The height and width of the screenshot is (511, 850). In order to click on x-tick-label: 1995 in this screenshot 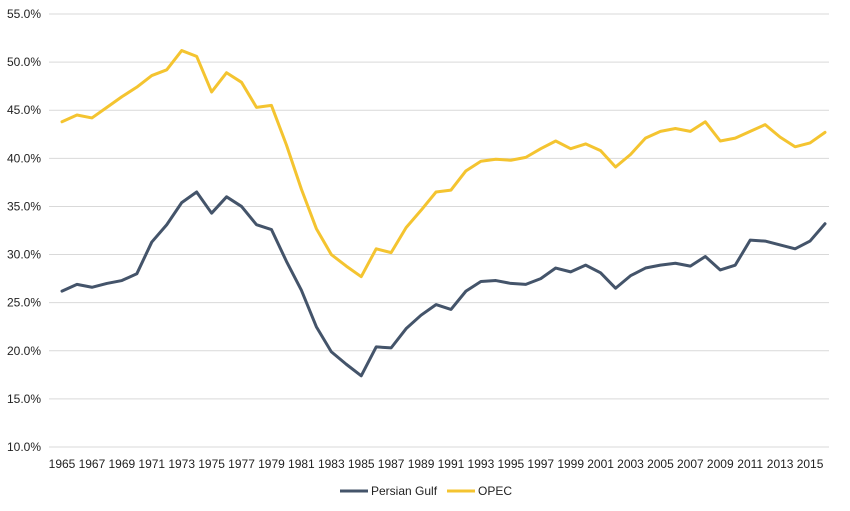, I will do `click(510, 464)`.